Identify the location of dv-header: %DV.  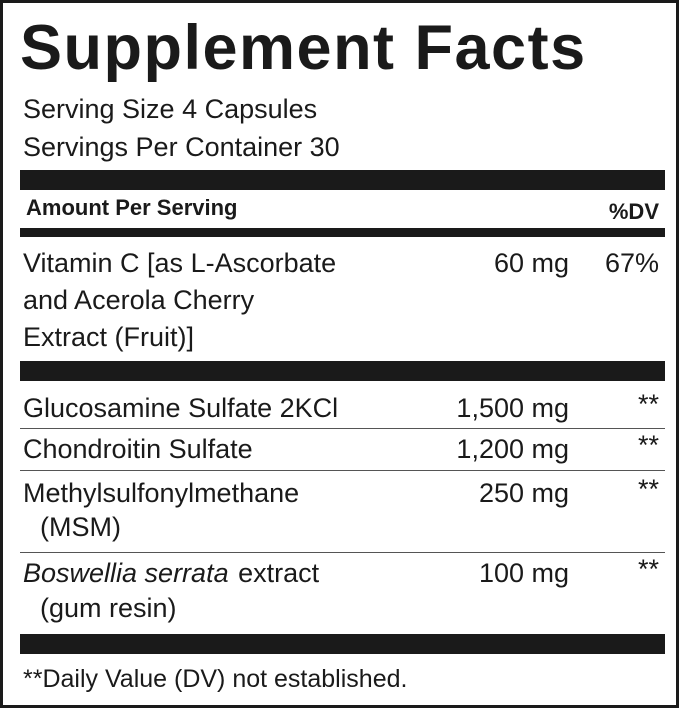
(633, 211).